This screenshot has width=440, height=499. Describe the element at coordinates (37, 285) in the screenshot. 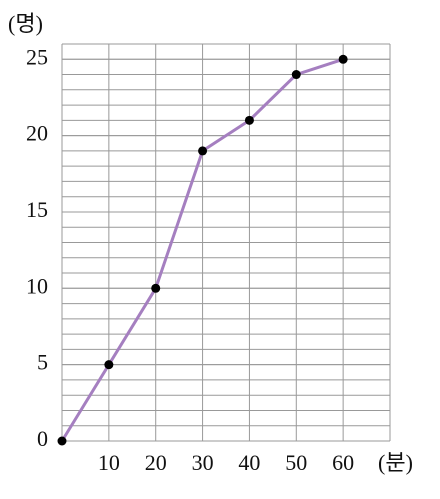

I see `y-tick-label: 10` at that location.